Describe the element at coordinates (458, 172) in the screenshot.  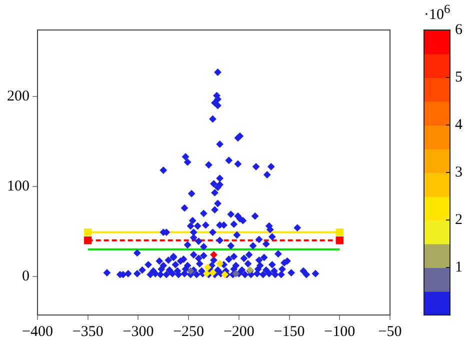
I see `color-bar-label: 3` at that location.